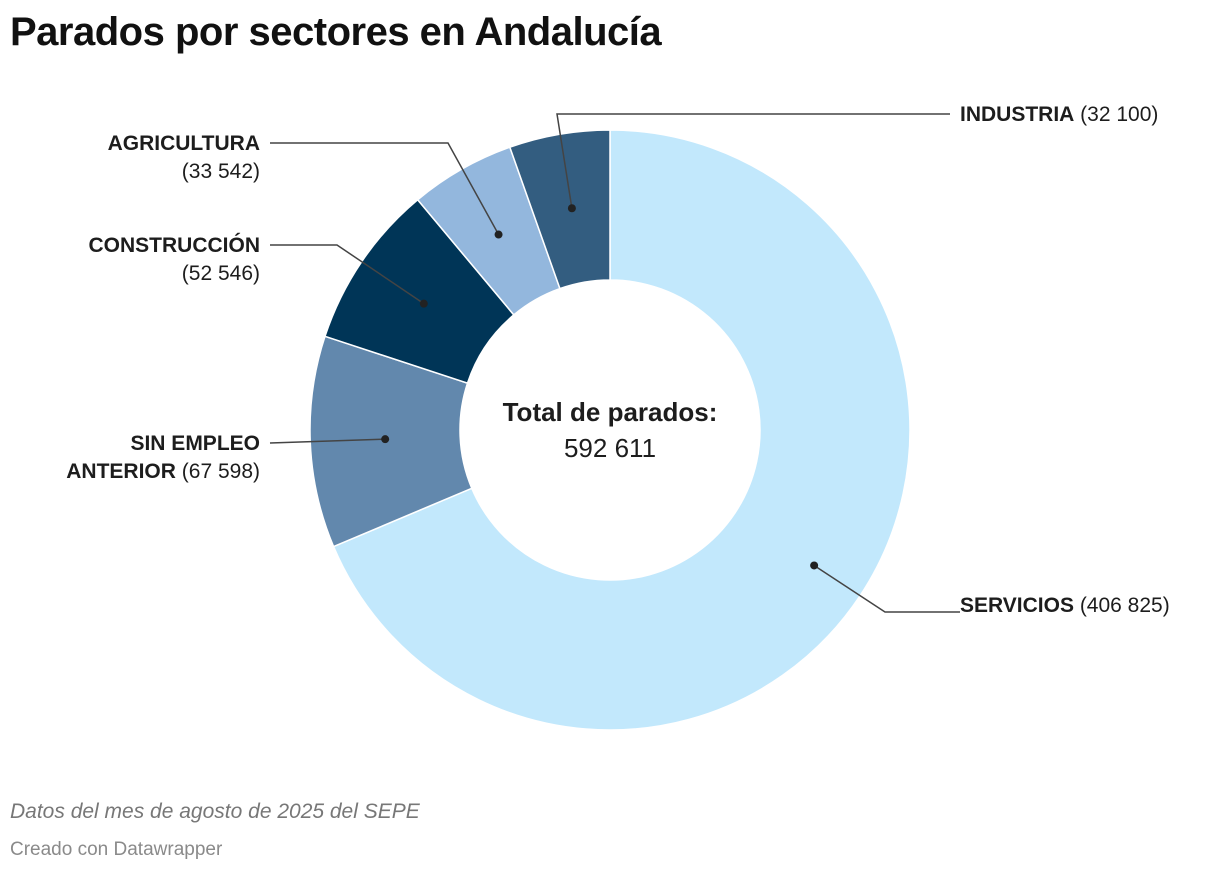 The width and height of the screenshot is (1220, 874). I want to click on label-agricultura: AGRICULTURA, so click(184, 143).